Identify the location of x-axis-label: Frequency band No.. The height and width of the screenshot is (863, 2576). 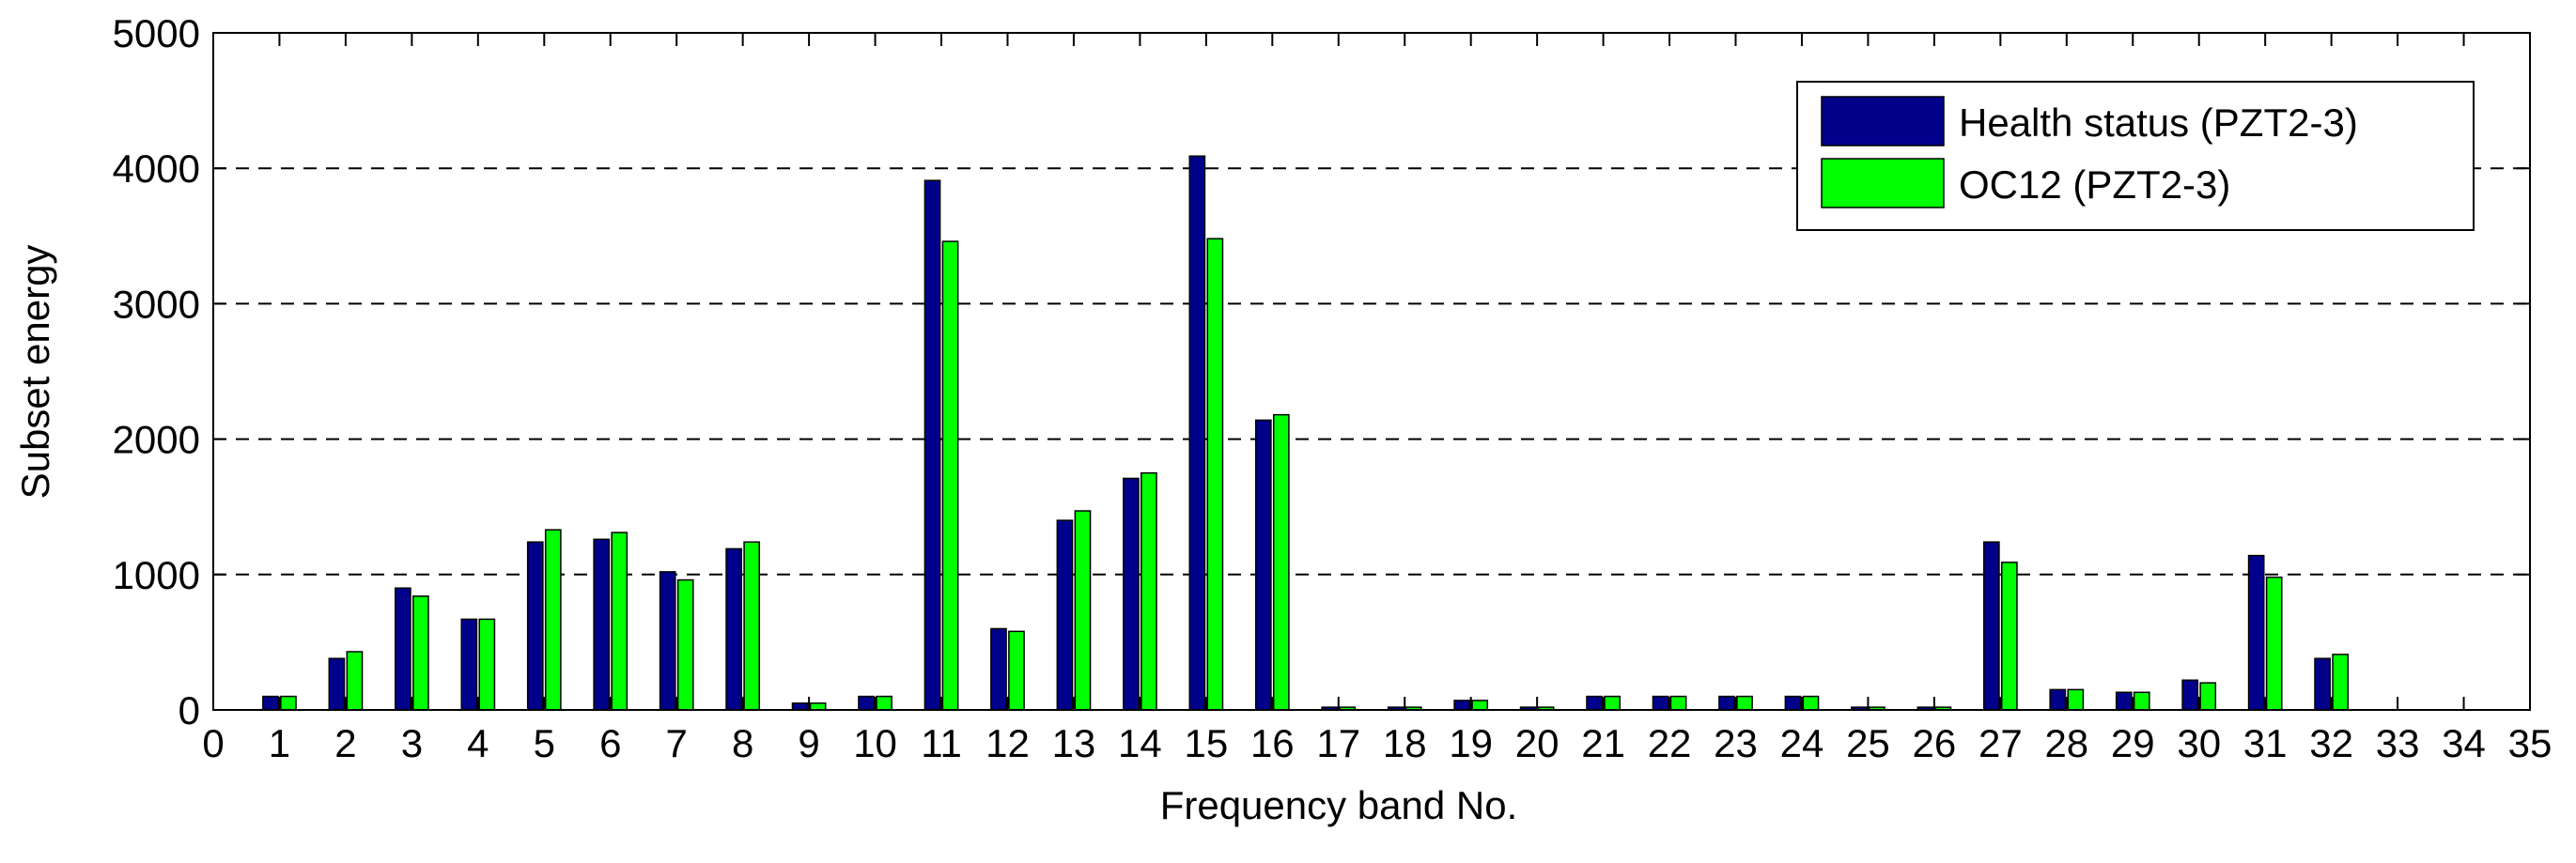
(1339, 805).